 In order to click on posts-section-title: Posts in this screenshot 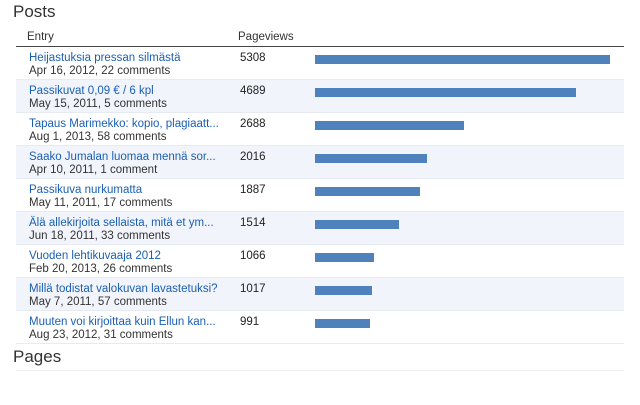, I will do `click(34, 11)`.